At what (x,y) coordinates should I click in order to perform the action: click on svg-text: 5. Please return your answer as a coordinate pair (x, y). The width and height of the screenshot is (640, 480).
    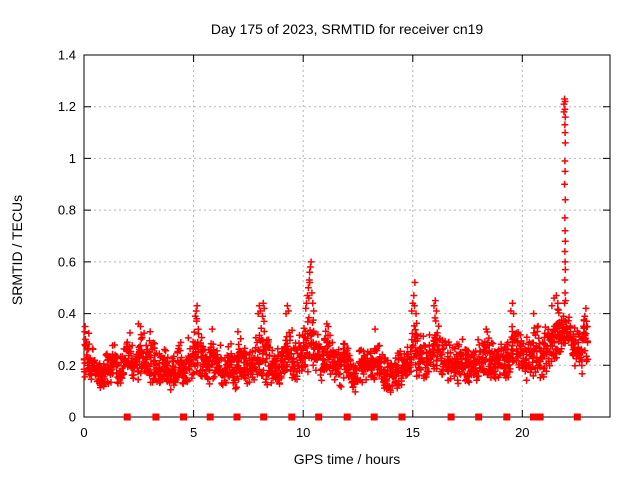
    Looking at the image, I should click on (193, 432).